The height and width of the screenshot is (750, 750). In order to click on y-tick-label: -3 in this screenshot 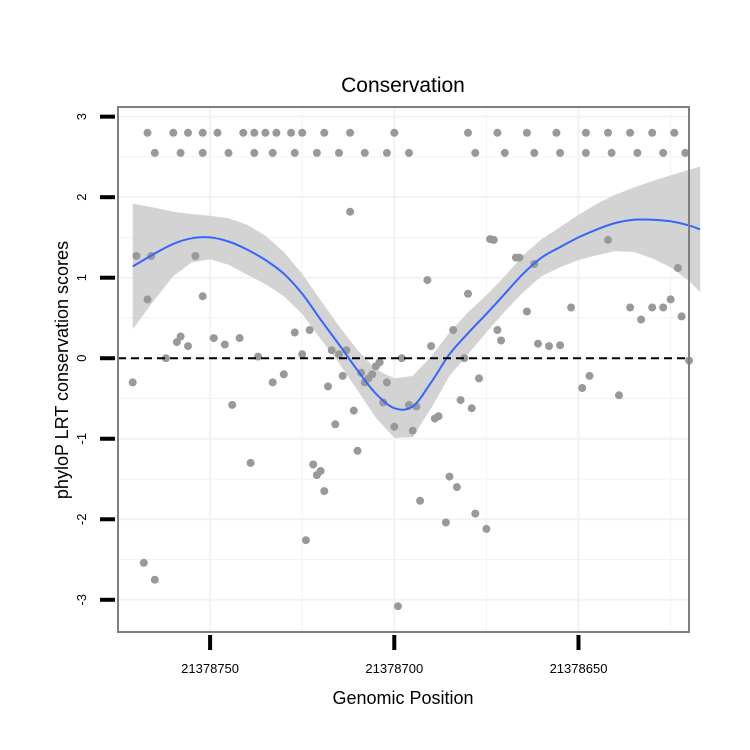, I will do `click(81, 600)`.